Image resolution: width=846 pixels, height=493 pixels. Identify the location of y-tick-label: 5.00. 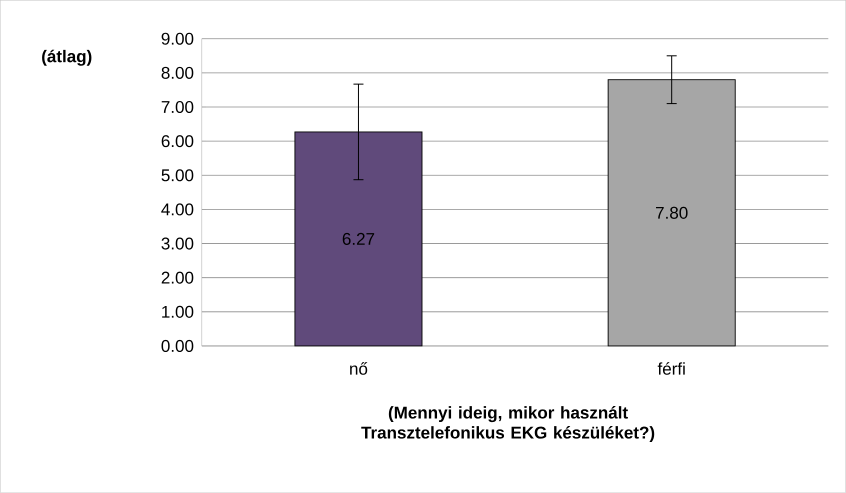
(178, 175).